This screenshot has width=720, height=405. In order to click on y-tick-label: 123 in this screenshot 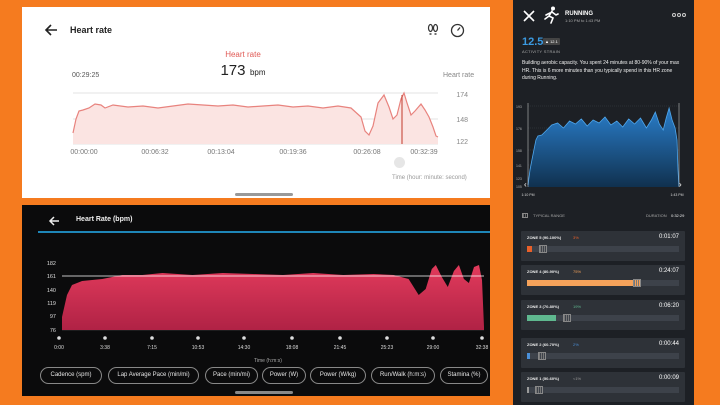, I will do `click(519, 179)`.